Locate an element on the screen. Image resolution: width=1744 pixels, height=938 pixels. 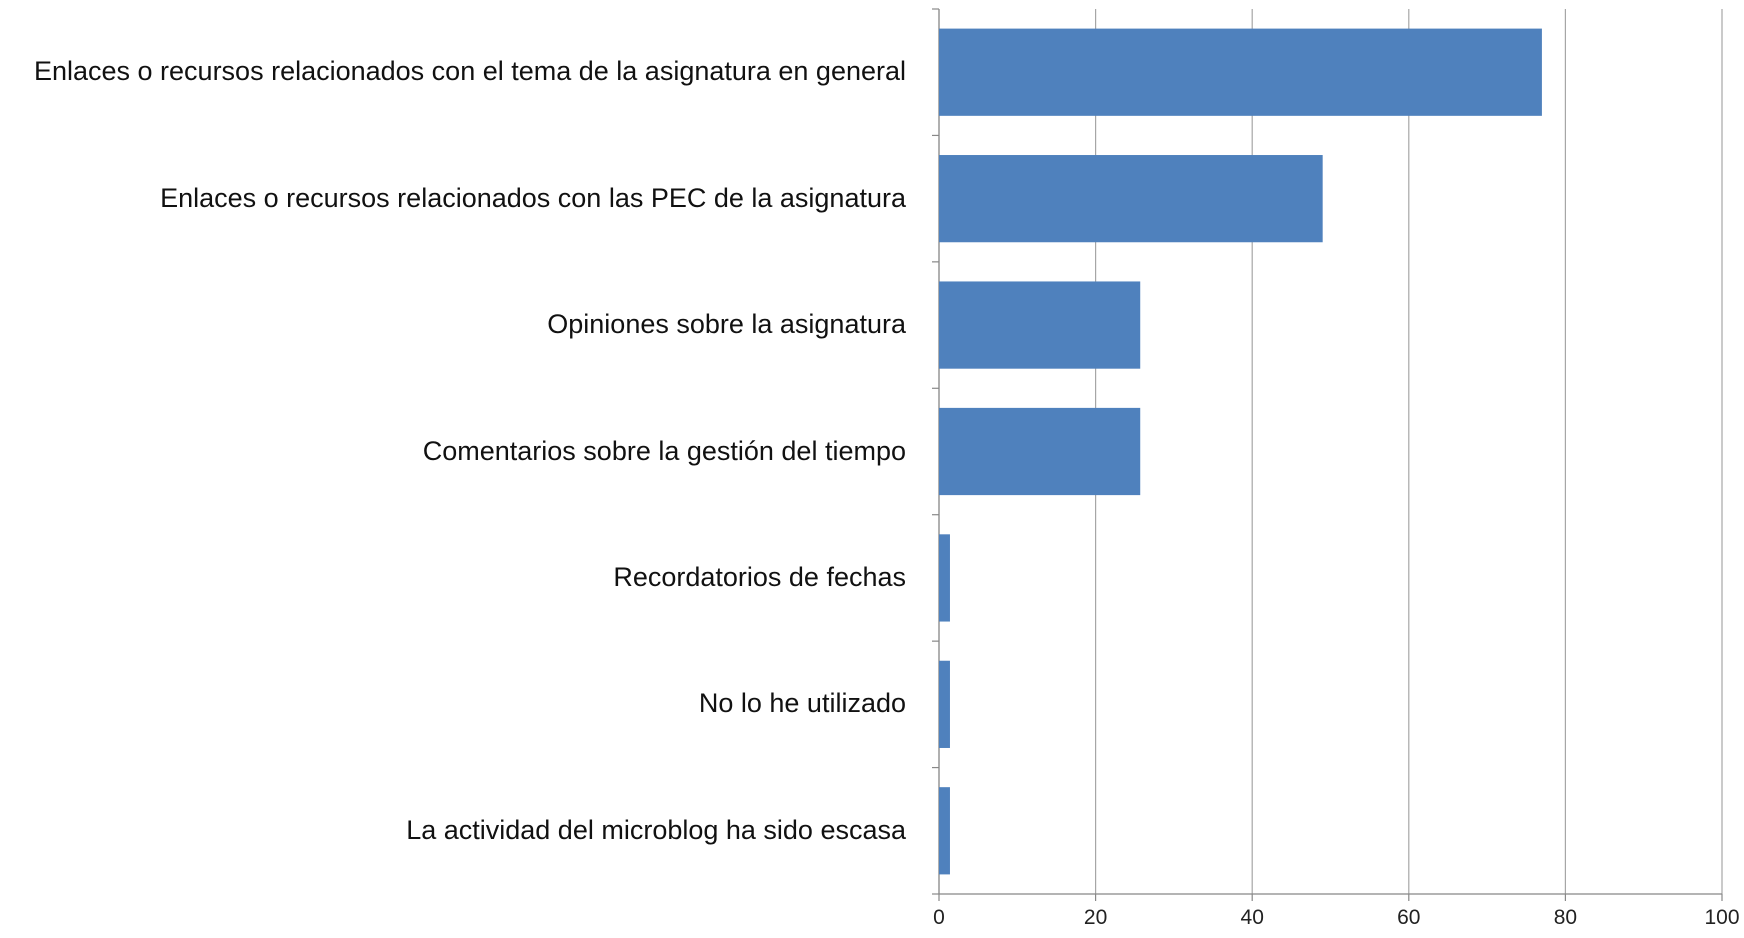
x-tick-label: 100 is located at coordinates (1721, 917).